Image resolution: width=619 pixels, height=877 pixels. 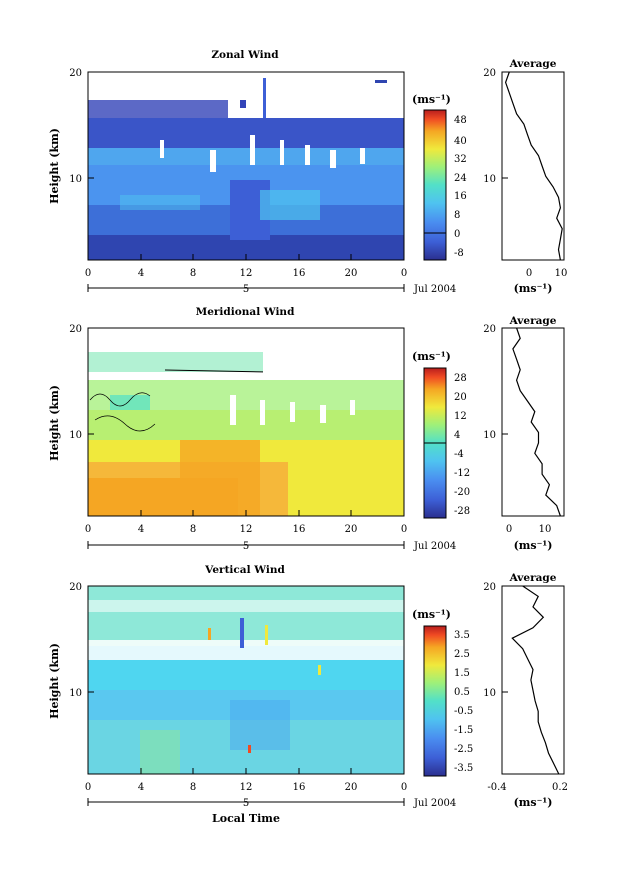 What do you see at coordinates (463, 768) in the screenshot?
I see `colorbar-tick: -3.5` at bounding box center [463, 768].